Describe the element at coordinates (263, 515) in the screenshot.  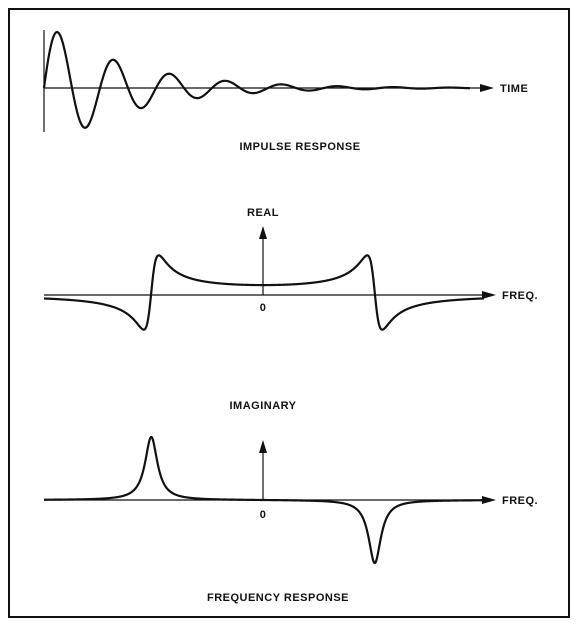
I see `imag-origin-label: 0` at that location.